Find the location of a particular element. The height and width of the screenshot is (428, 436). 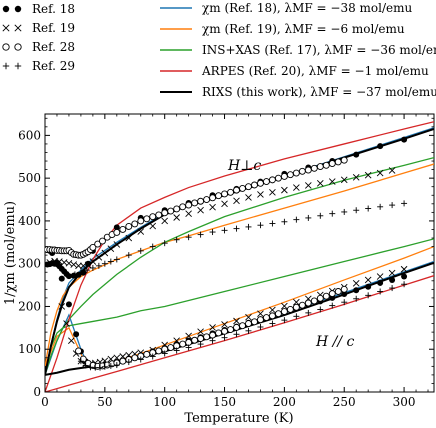

legend-markers: Ref. 18 Ref. 19 Ref. 28 Ref. 29 is located at coordinates (38, 37).